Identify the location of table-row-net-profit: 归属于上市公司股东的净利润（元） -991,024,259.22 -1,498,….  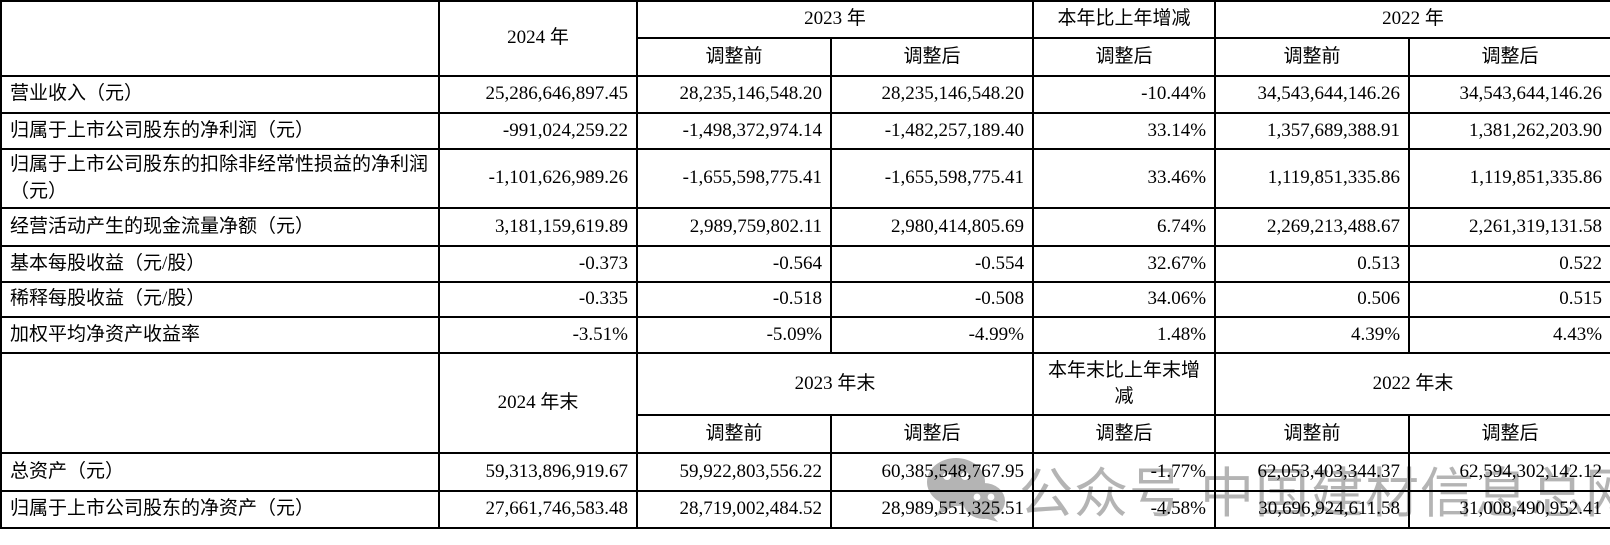
(805, 131).